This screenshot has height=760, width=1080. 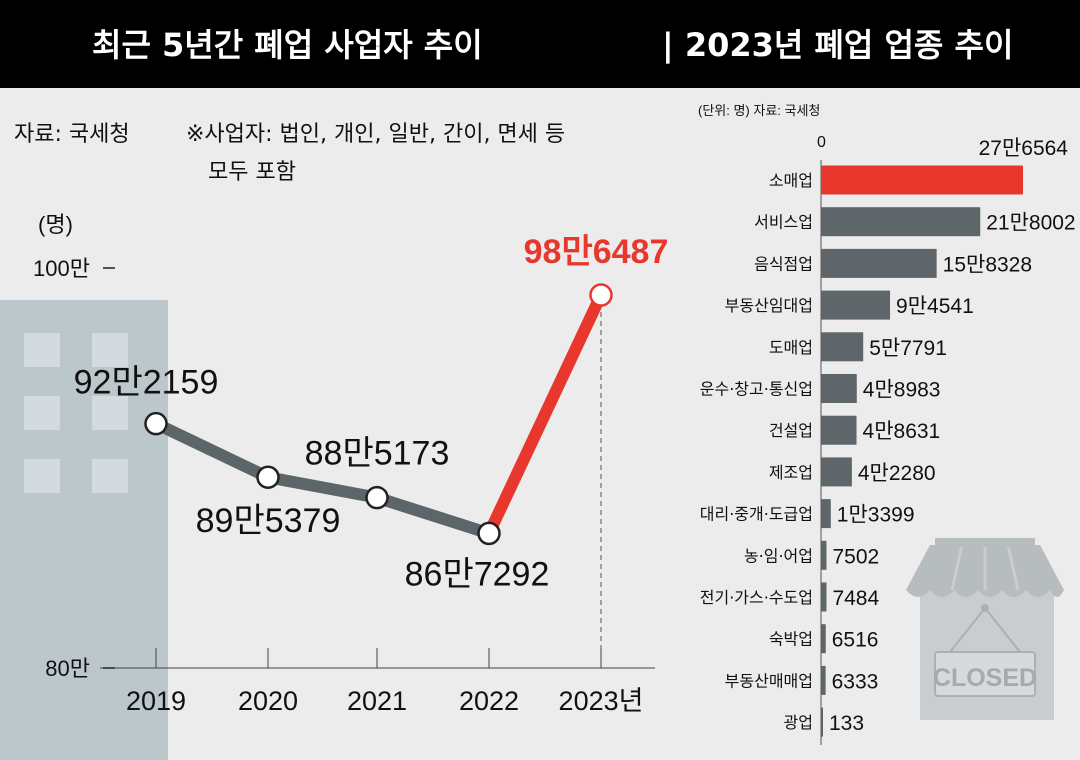 What do you see at coordinates (156, 701) in the screenshot?
I see `x-tick-label: 2019` at bounding box center [156, 701].